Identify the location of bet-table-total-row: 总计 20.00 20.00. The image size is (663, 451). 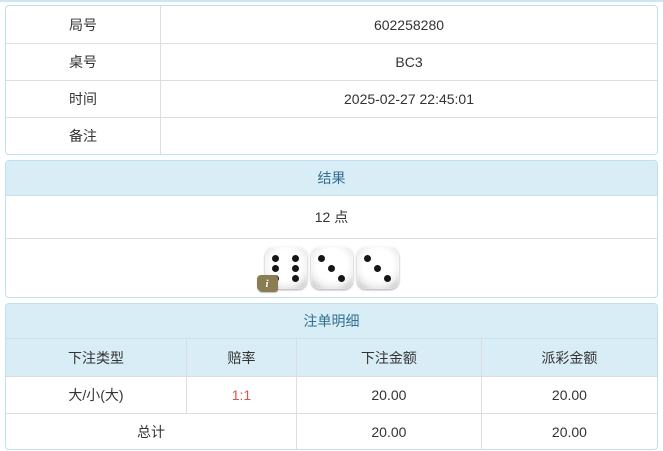
(331, 431).